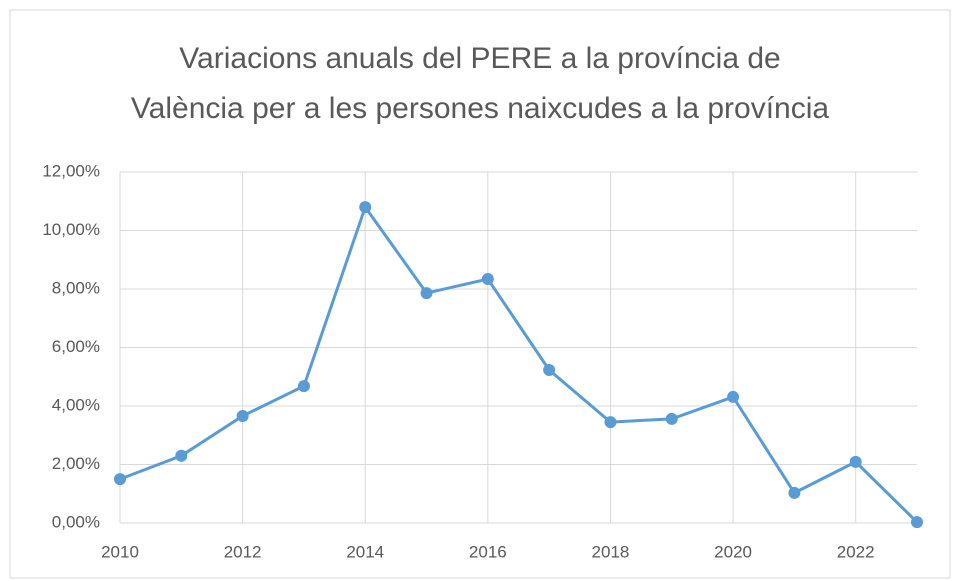 The image size is (957, 581). Describe the element at coordinates (76, 404) in the screenshot. I see `y-tick-label: 4,00%` at that location.